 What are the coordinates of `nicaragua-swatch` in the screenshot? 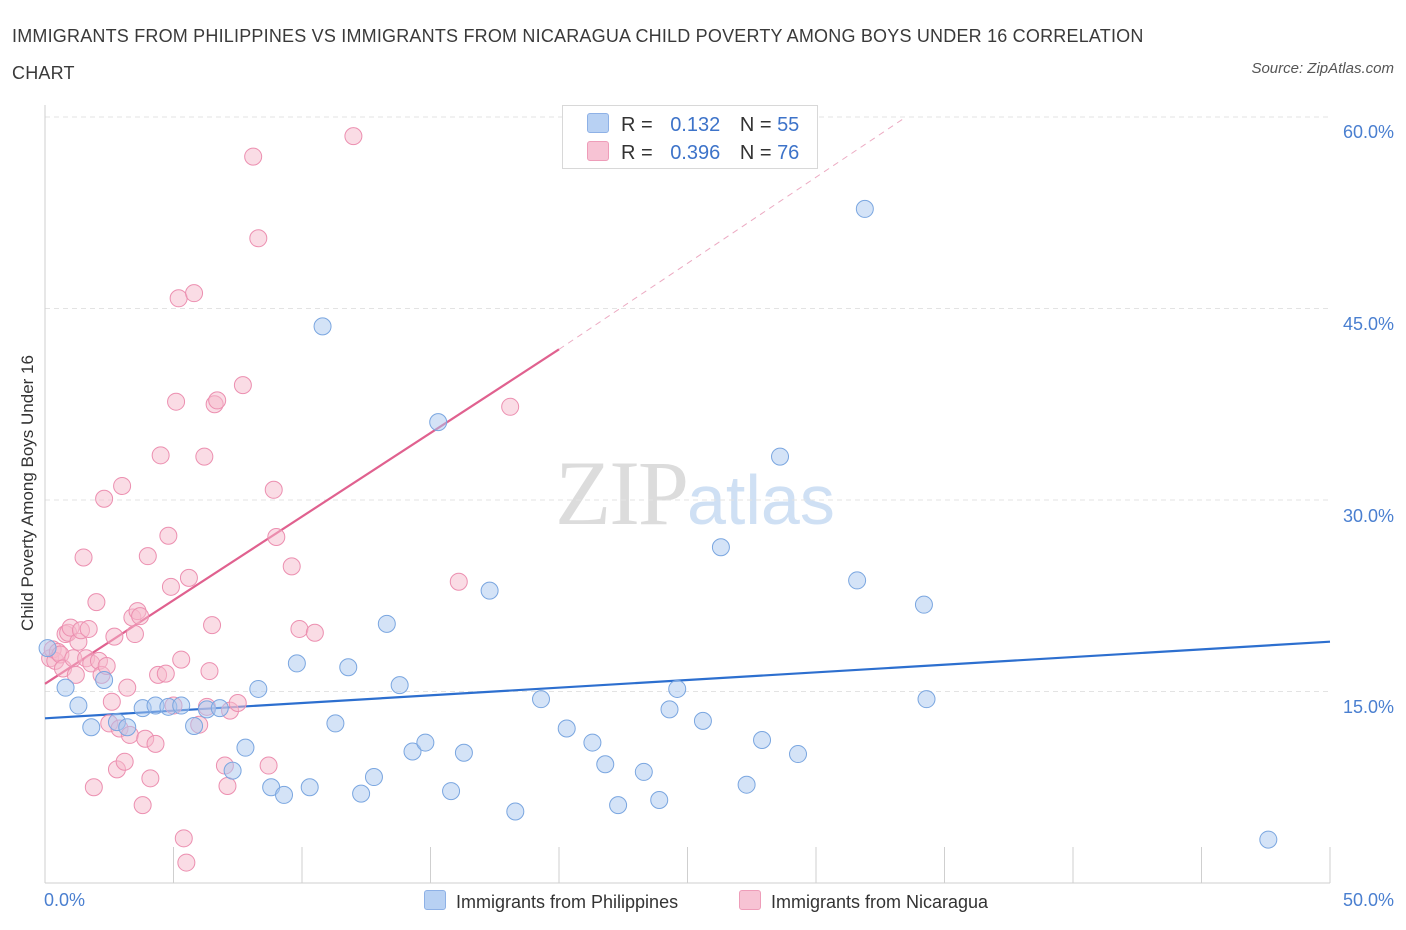 It's located at (598, 151).